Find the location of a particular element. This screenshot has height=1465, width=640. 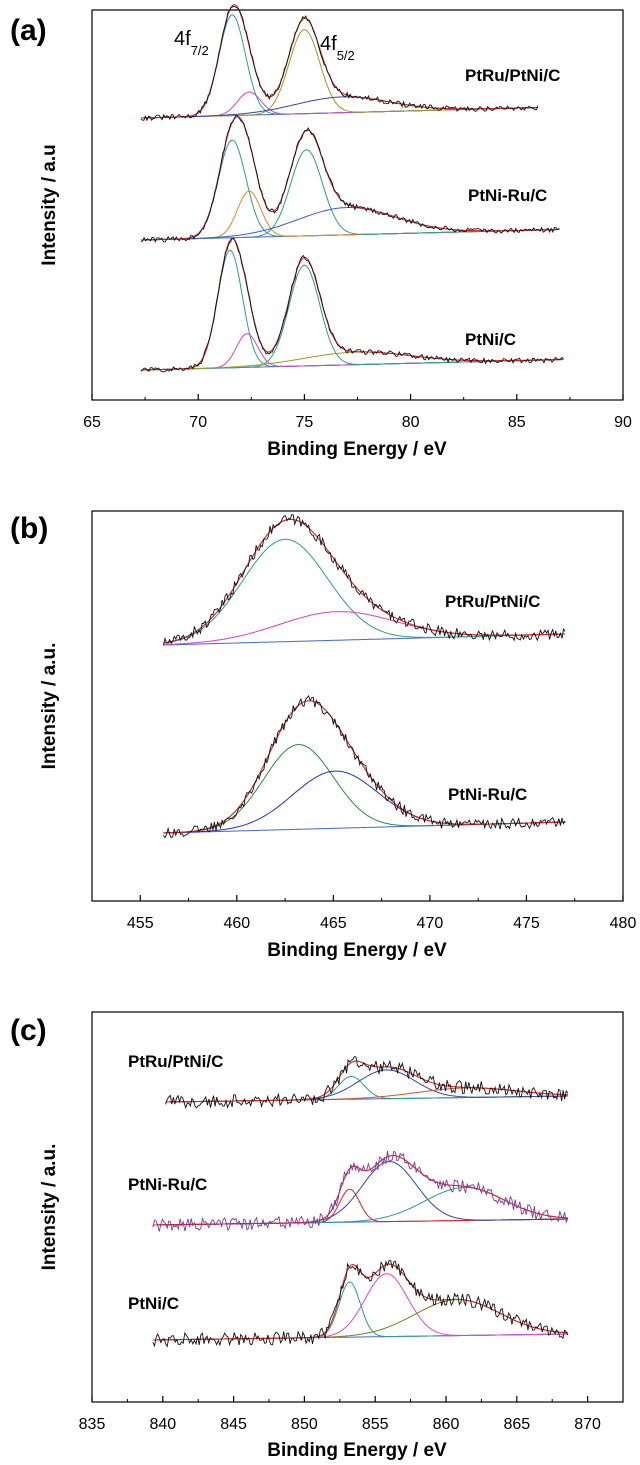

x-axis-ticks-b: 455 460 465 470 475 480 is located at coordinates (382, 913).